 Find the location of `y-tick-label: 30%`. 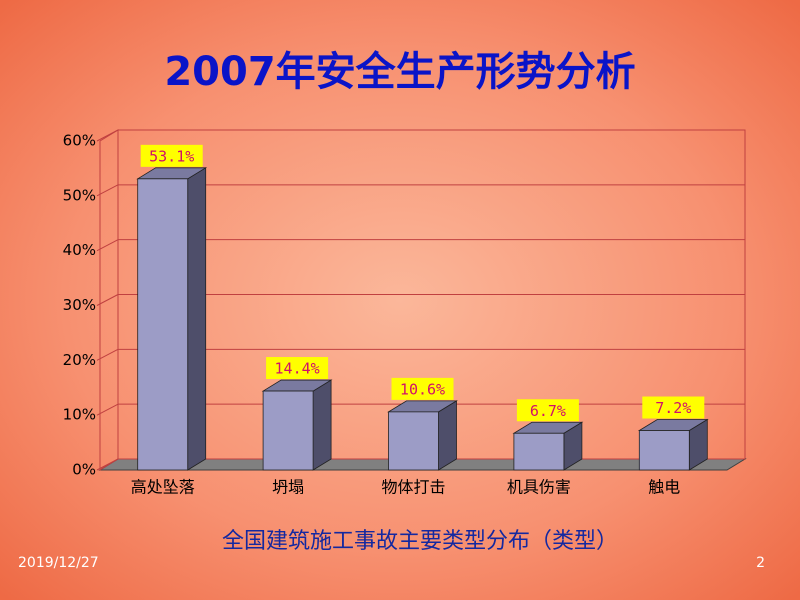

y-tick-label: 30% is located at coordinates (79, 305).